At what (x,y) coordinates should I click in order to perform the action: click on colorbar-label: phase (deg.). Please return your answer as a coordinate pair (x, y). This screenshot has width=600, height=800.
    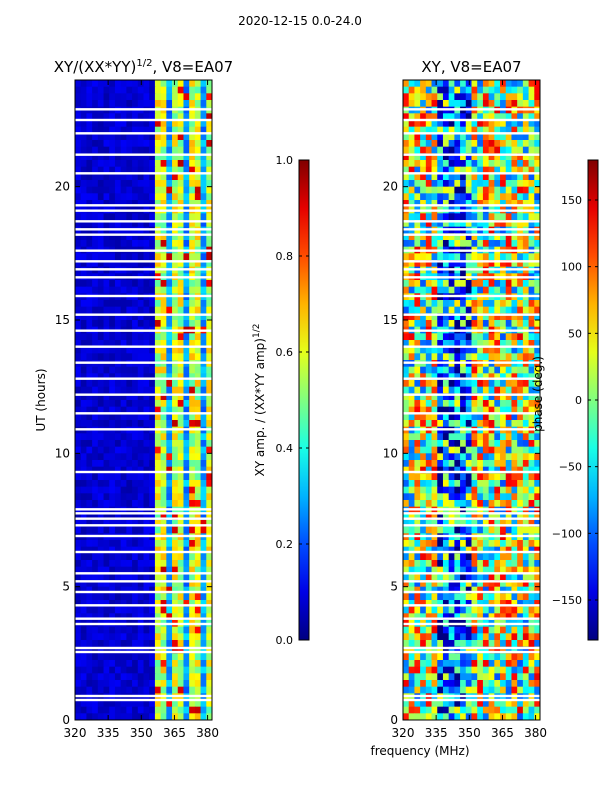
    Looking at the image, I should click on (538, 394).